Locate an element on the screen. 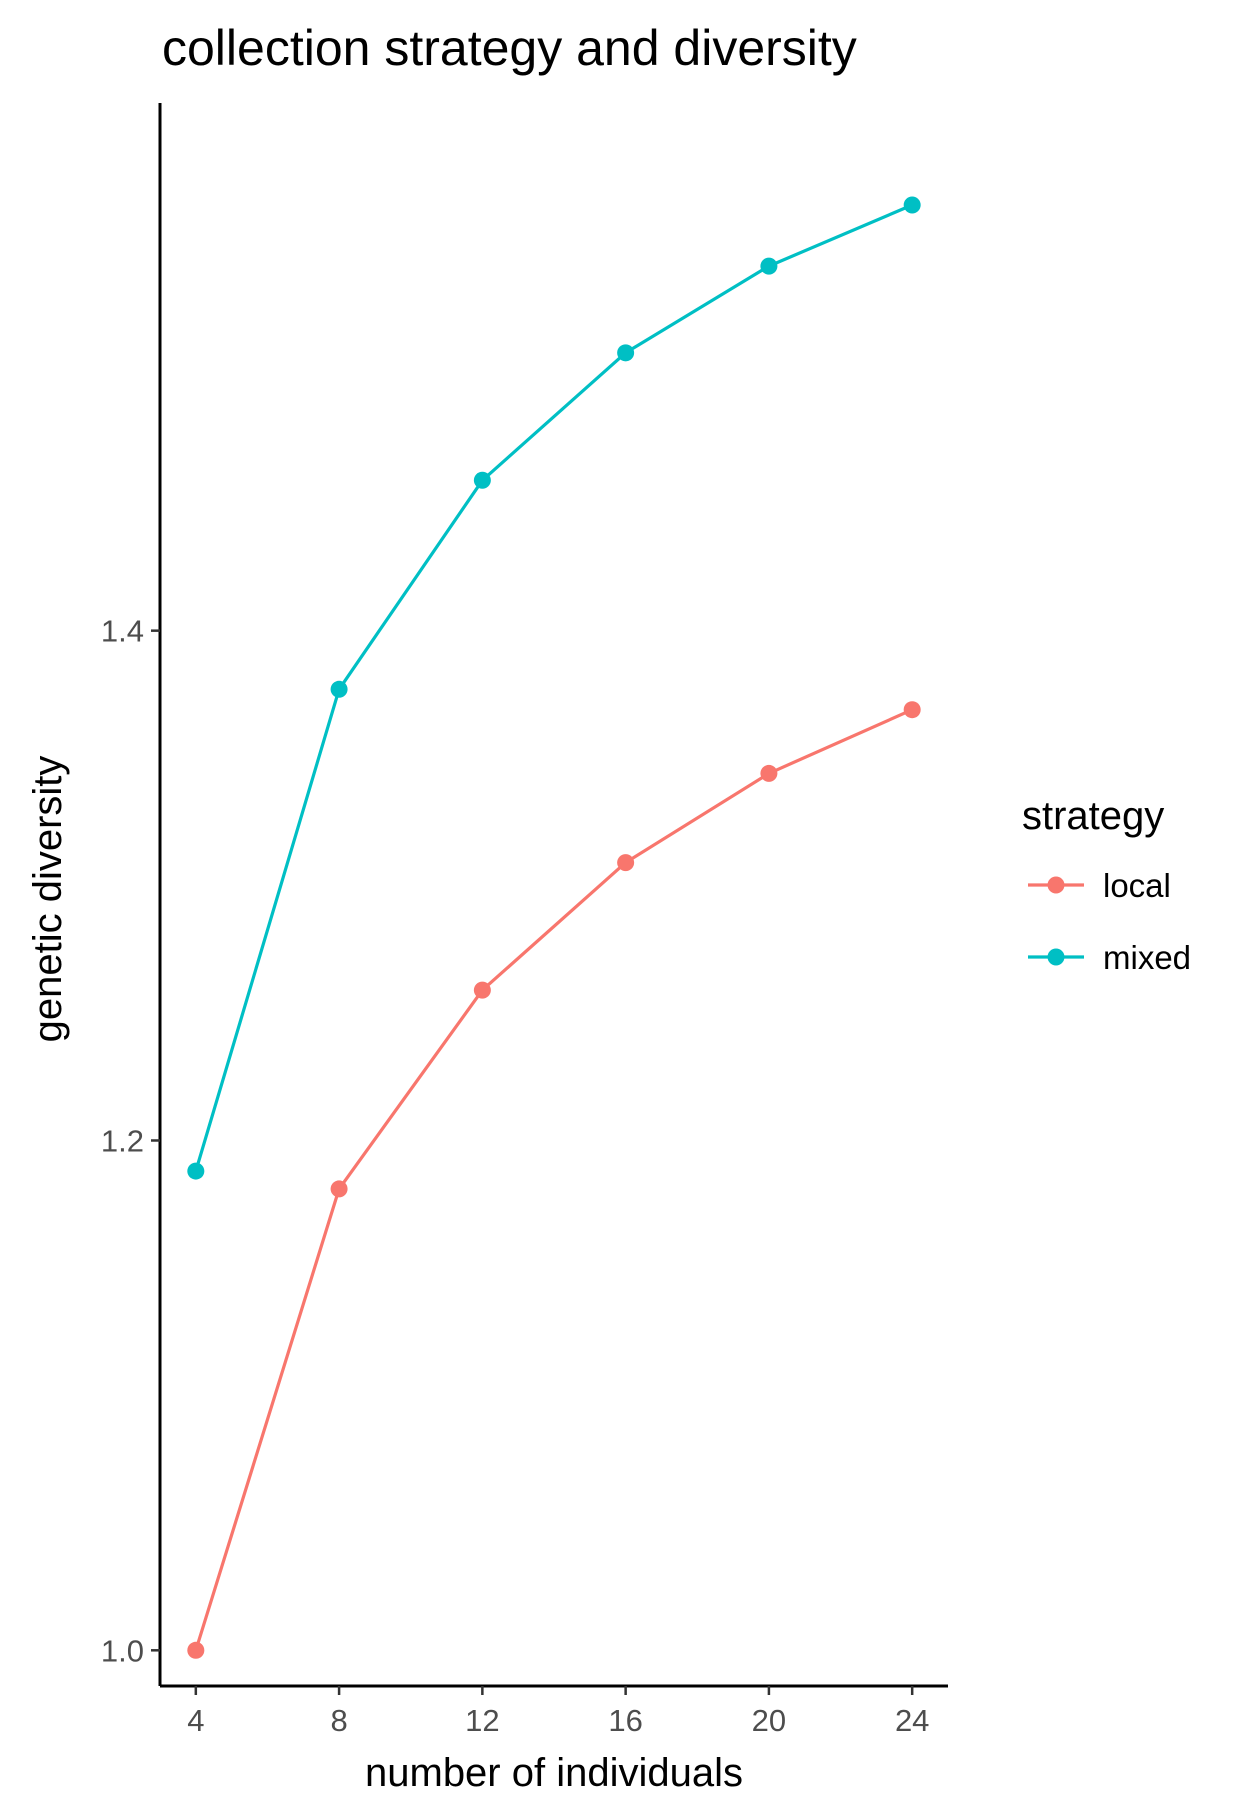 Image resolution: width=1246 pixels, height=1810 pixels. legend-label-local: local is located at coordinates (1137, 885).